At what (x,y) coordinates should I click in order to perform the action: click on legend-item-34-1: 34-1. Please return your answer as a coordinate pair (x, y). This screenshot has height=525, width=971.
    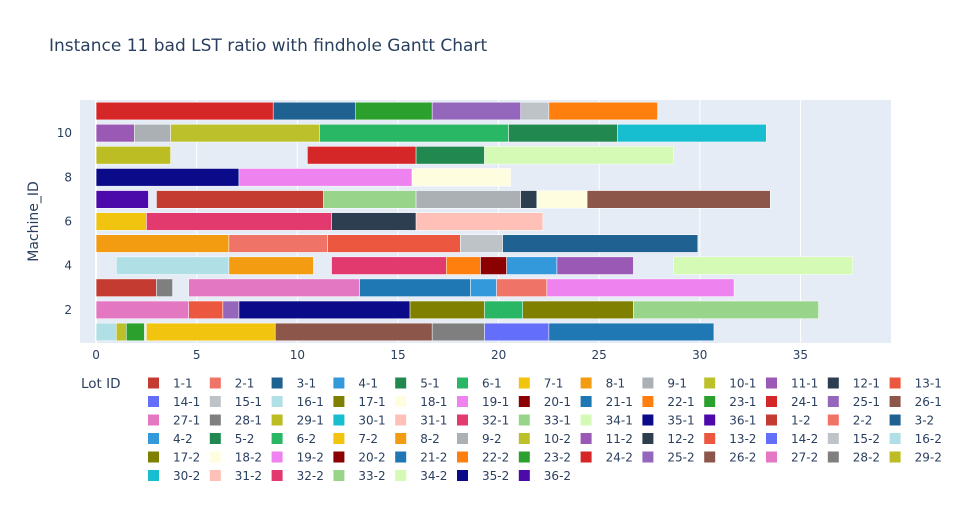
    Looking at the image, I should click on (606, 421).